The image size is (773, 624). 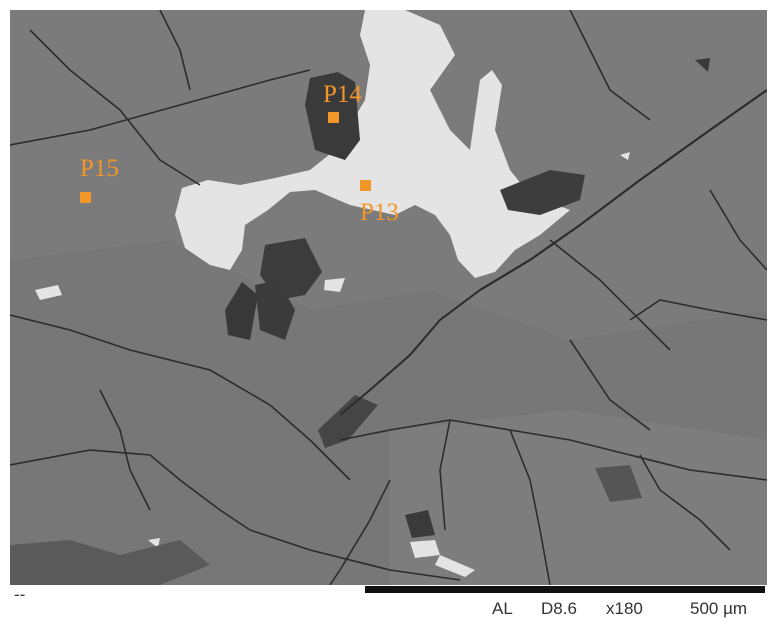 I want to click on dark-fractured-zone, so click(x=110, y=562).